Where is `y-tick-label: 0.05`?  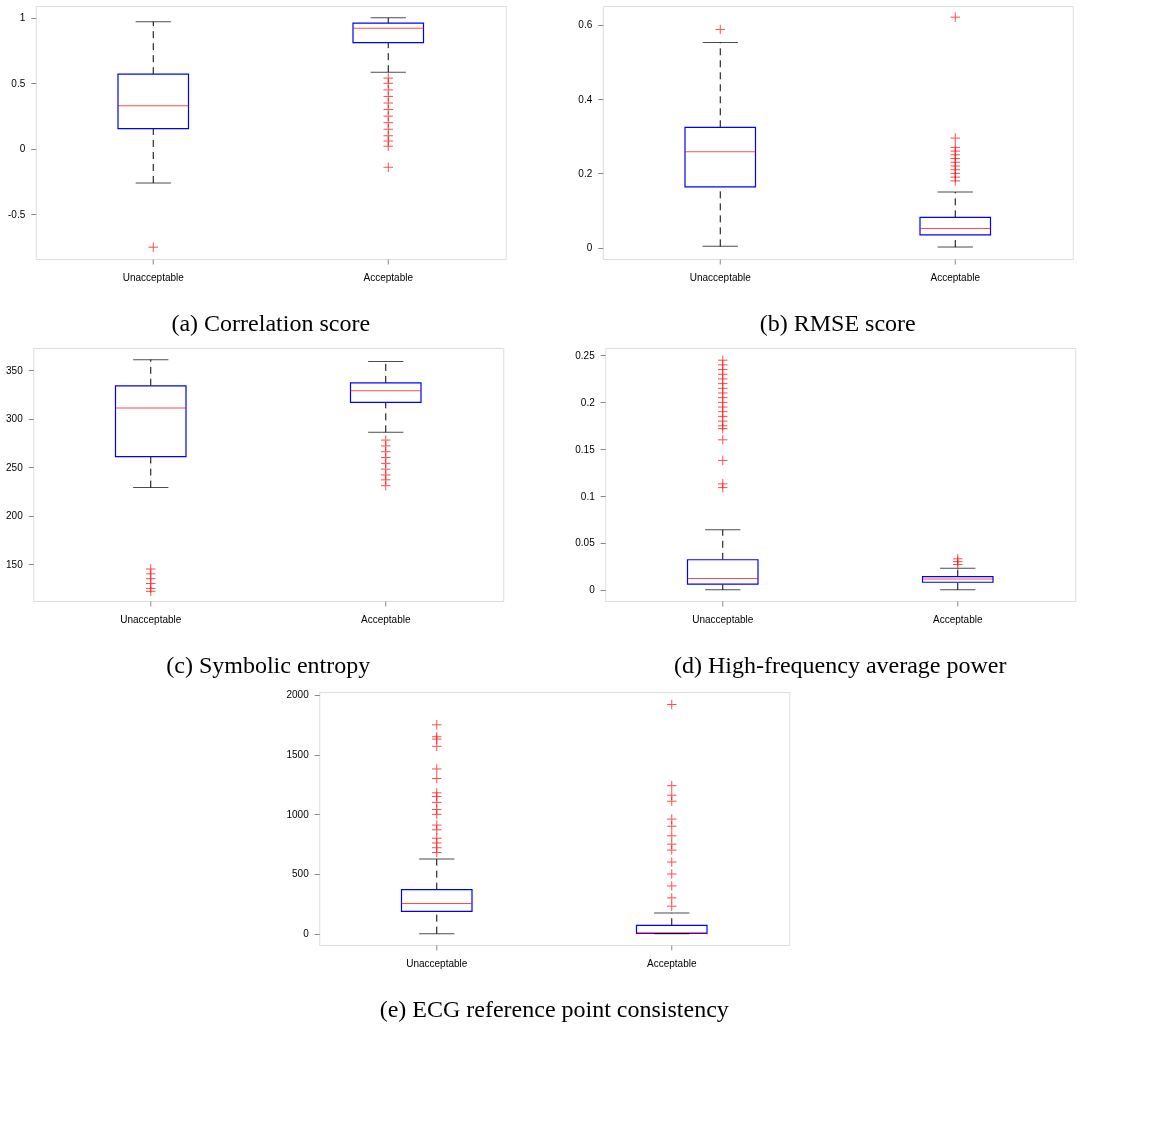 y-tick-label: 0.05 is located at coordinates (585, 543).